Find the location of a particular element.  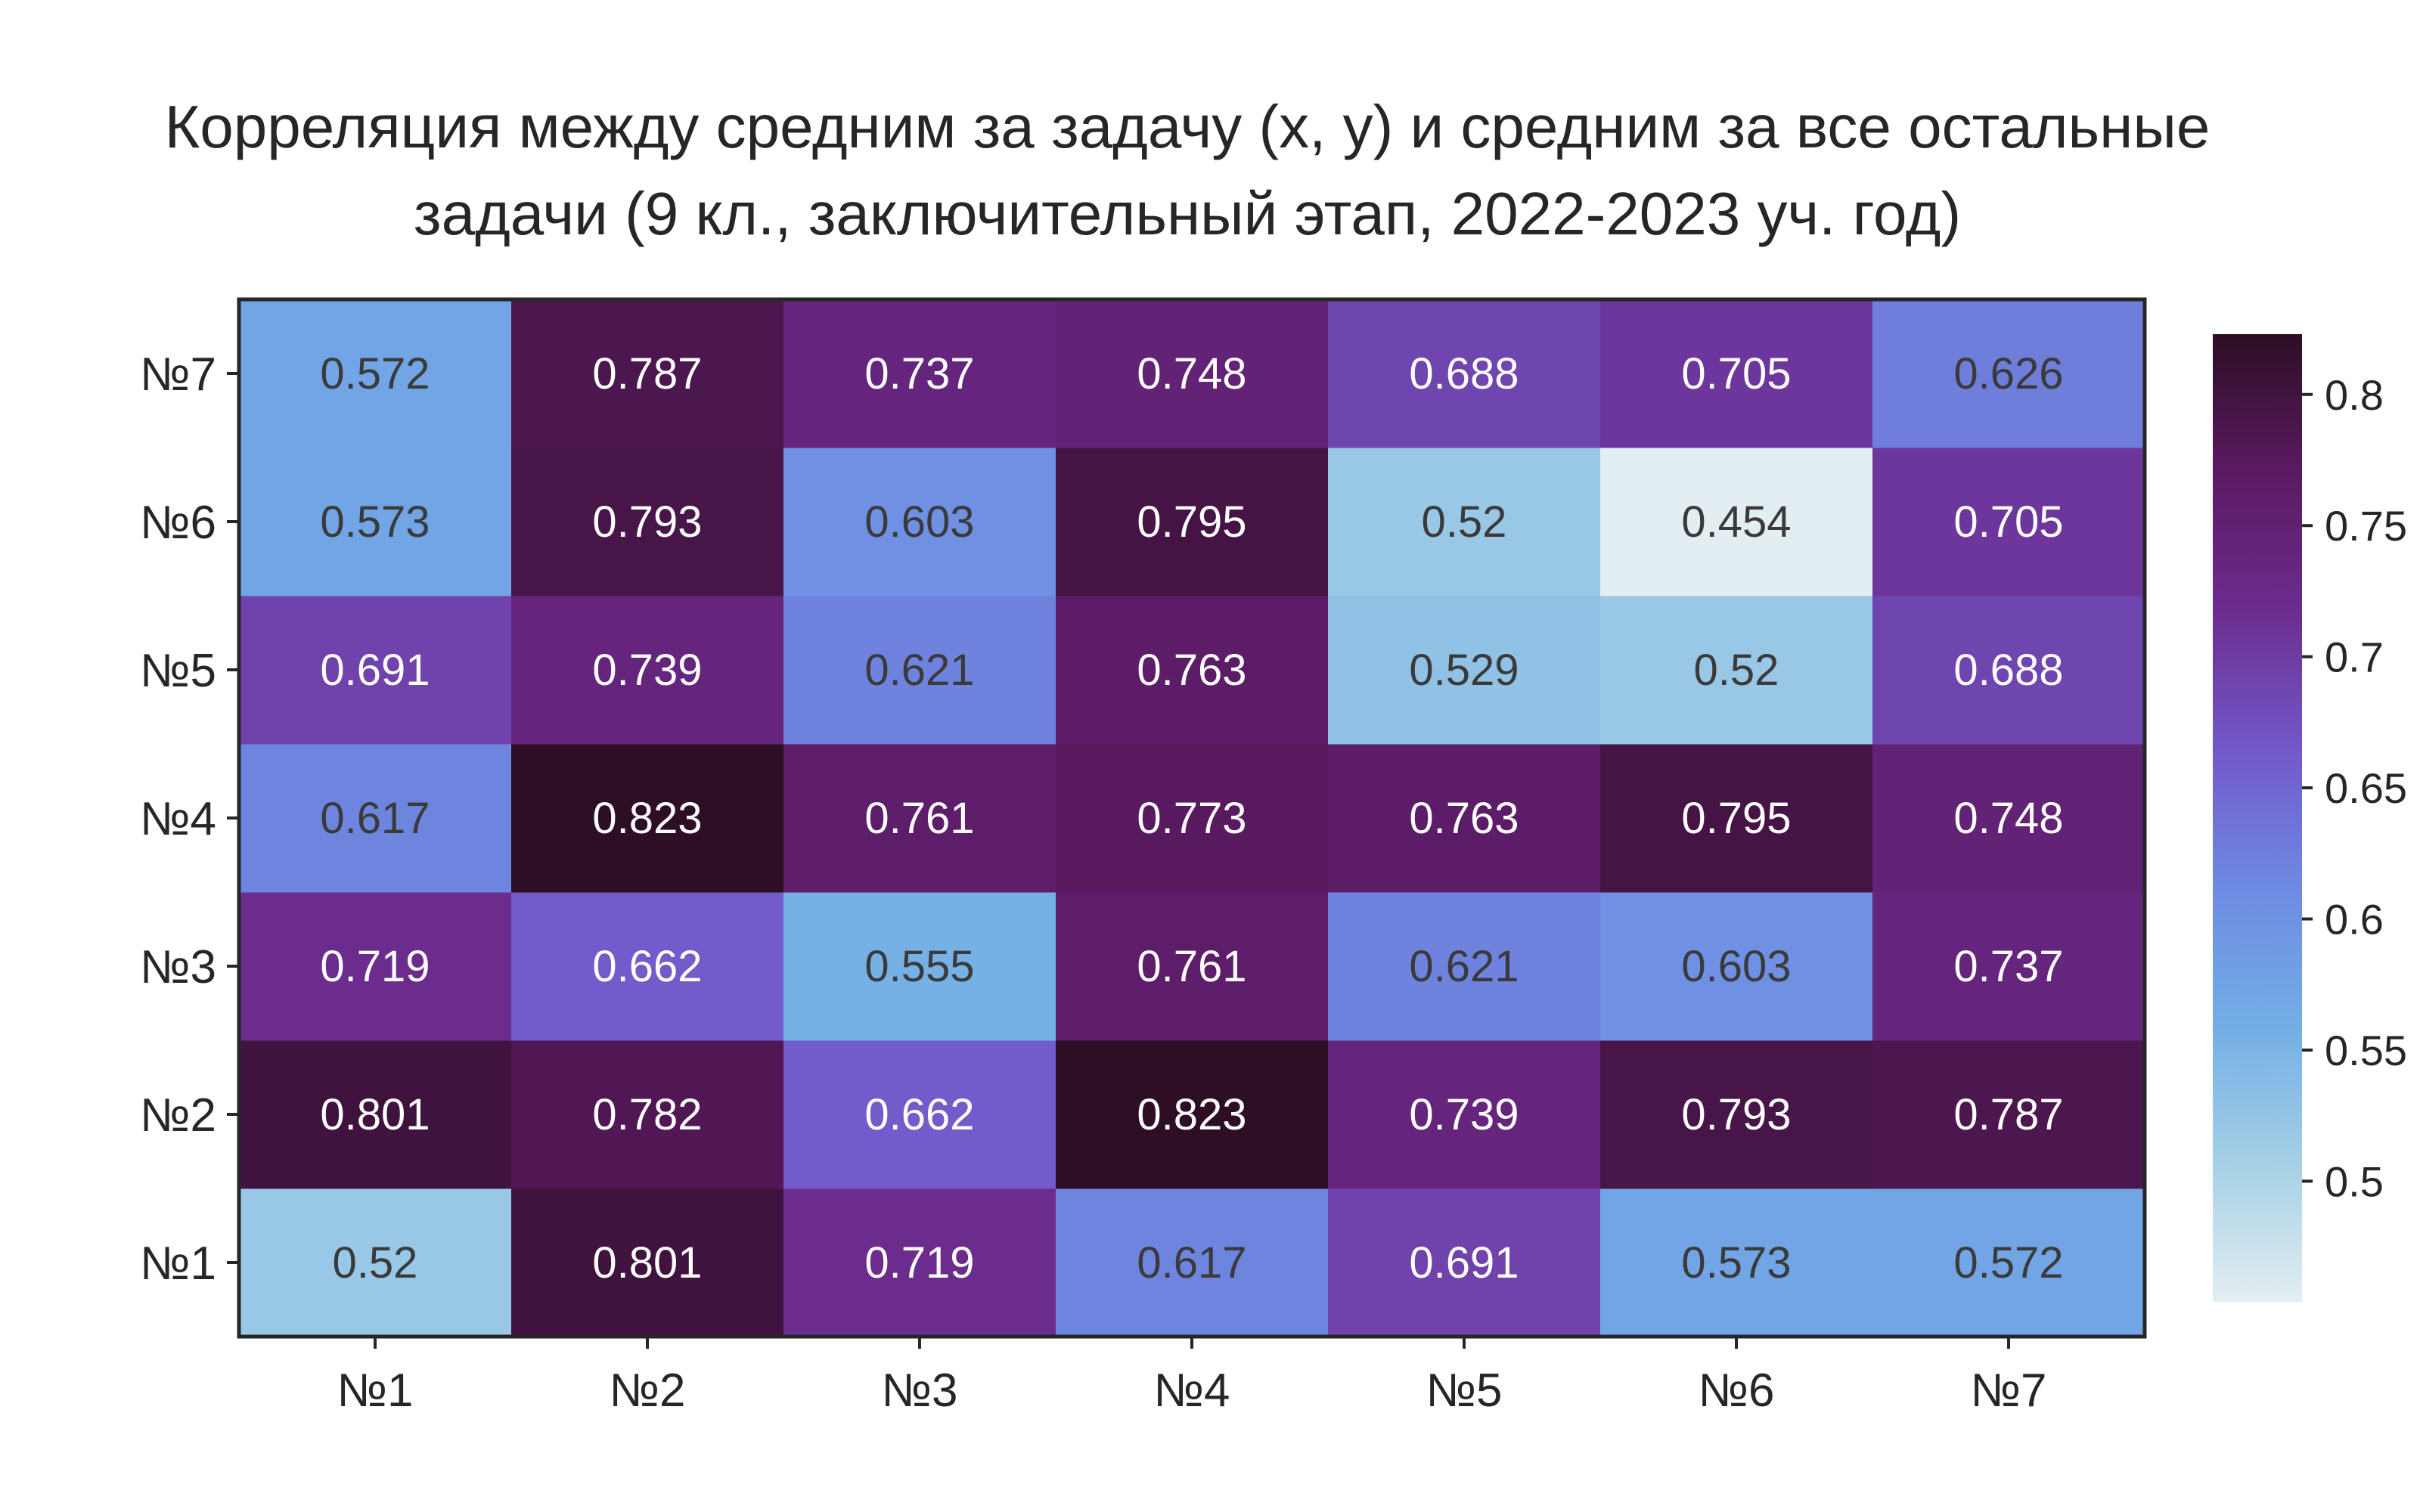

heatmap-cell-value-r5-c5: 0.529 is located at coordinates (1464, 670).